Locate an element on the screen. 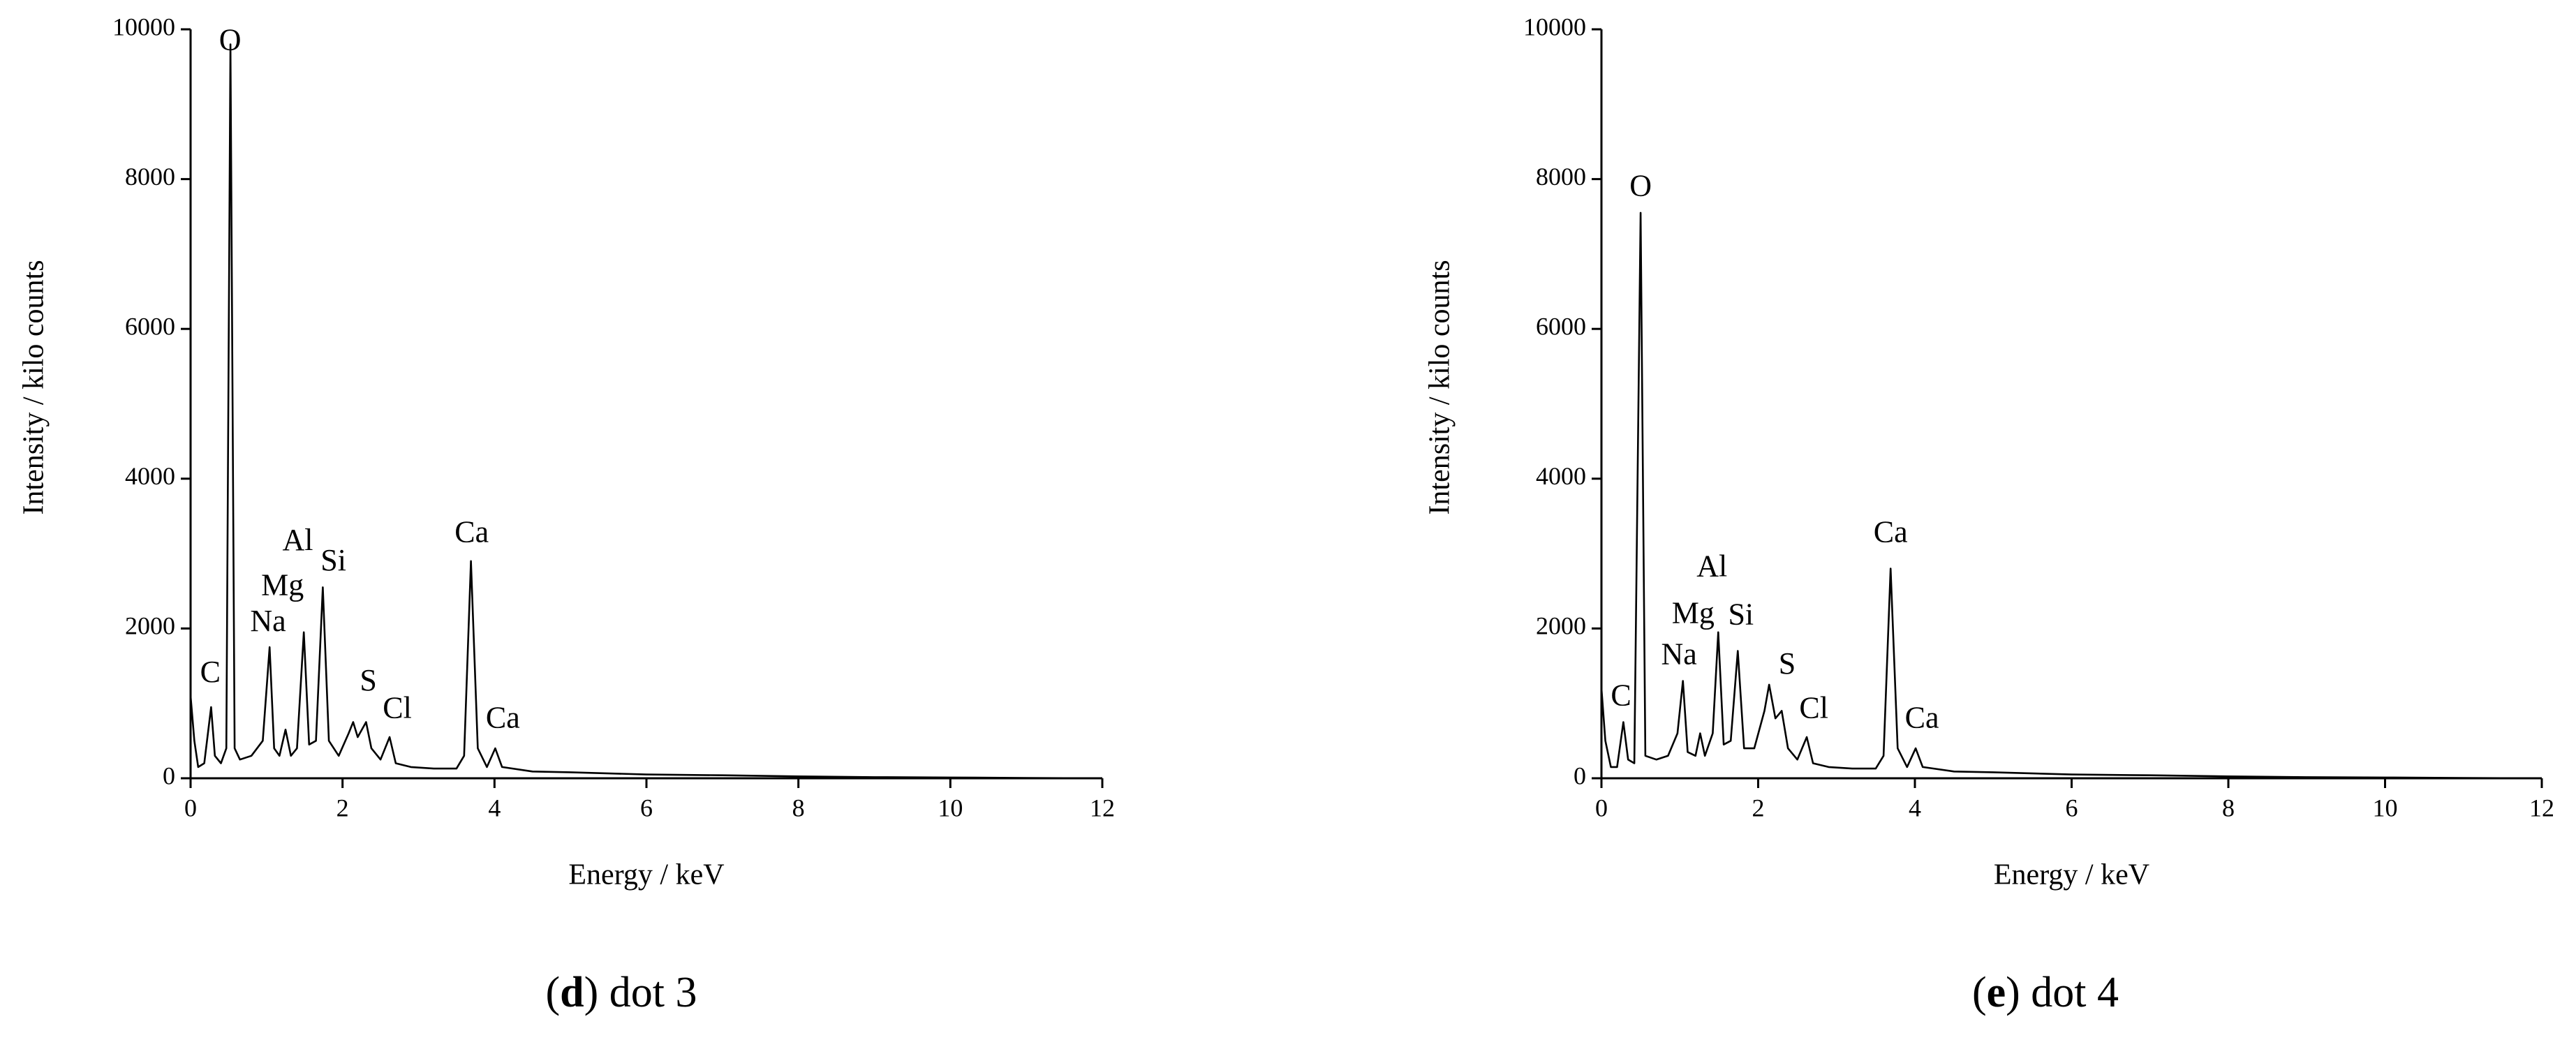  caption: (d) dot 3 is located at coordinates (621, 992).